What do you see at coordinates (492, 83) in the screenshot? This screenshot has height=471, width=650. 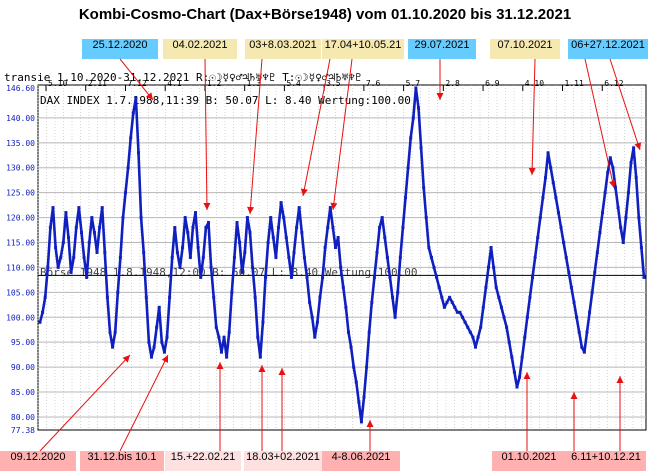 I see `month-tick-label: 6.9` at bounding box center [492, 83].